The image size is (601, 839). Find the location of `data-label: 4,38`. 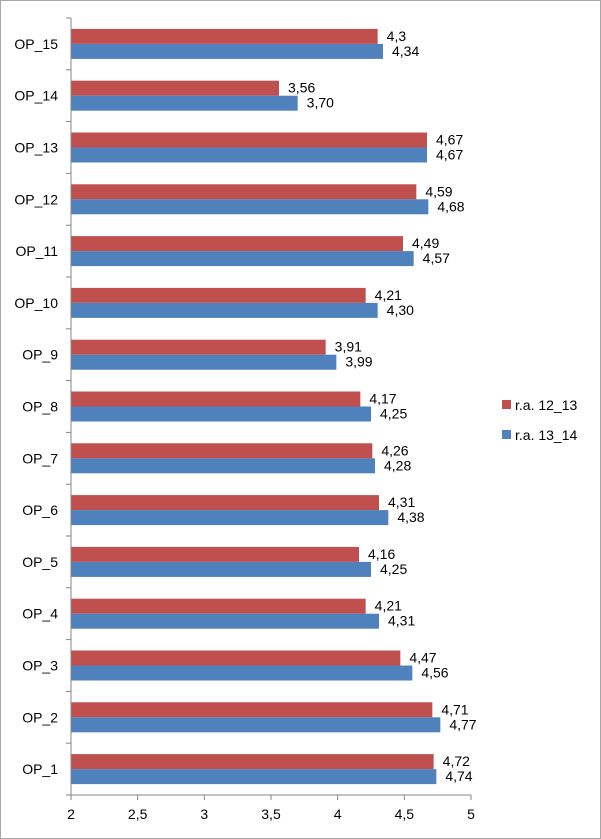

data-label: 4,38 is located at coordinates (410, 517).